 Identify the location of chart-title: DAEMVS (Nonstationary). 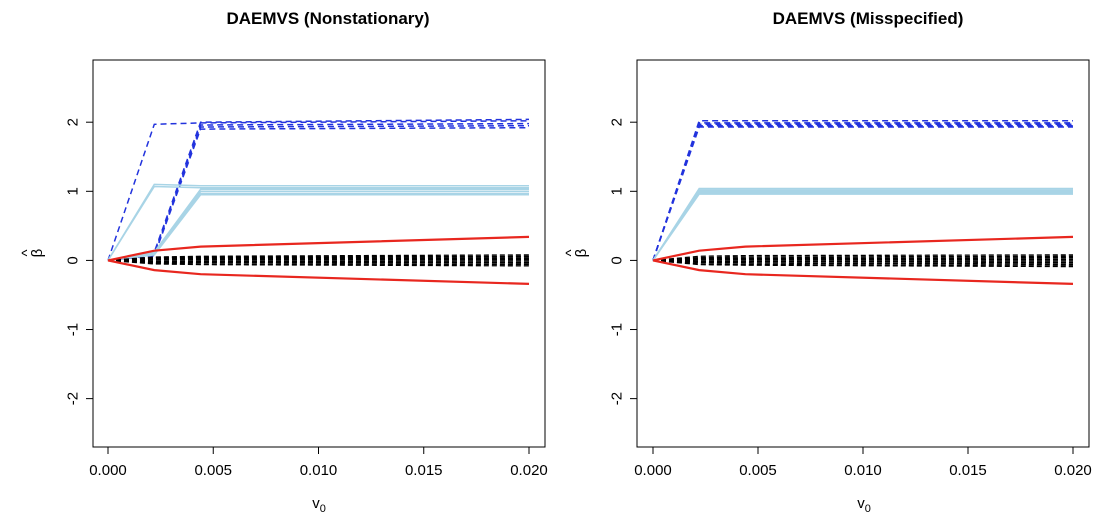
(327, 18).